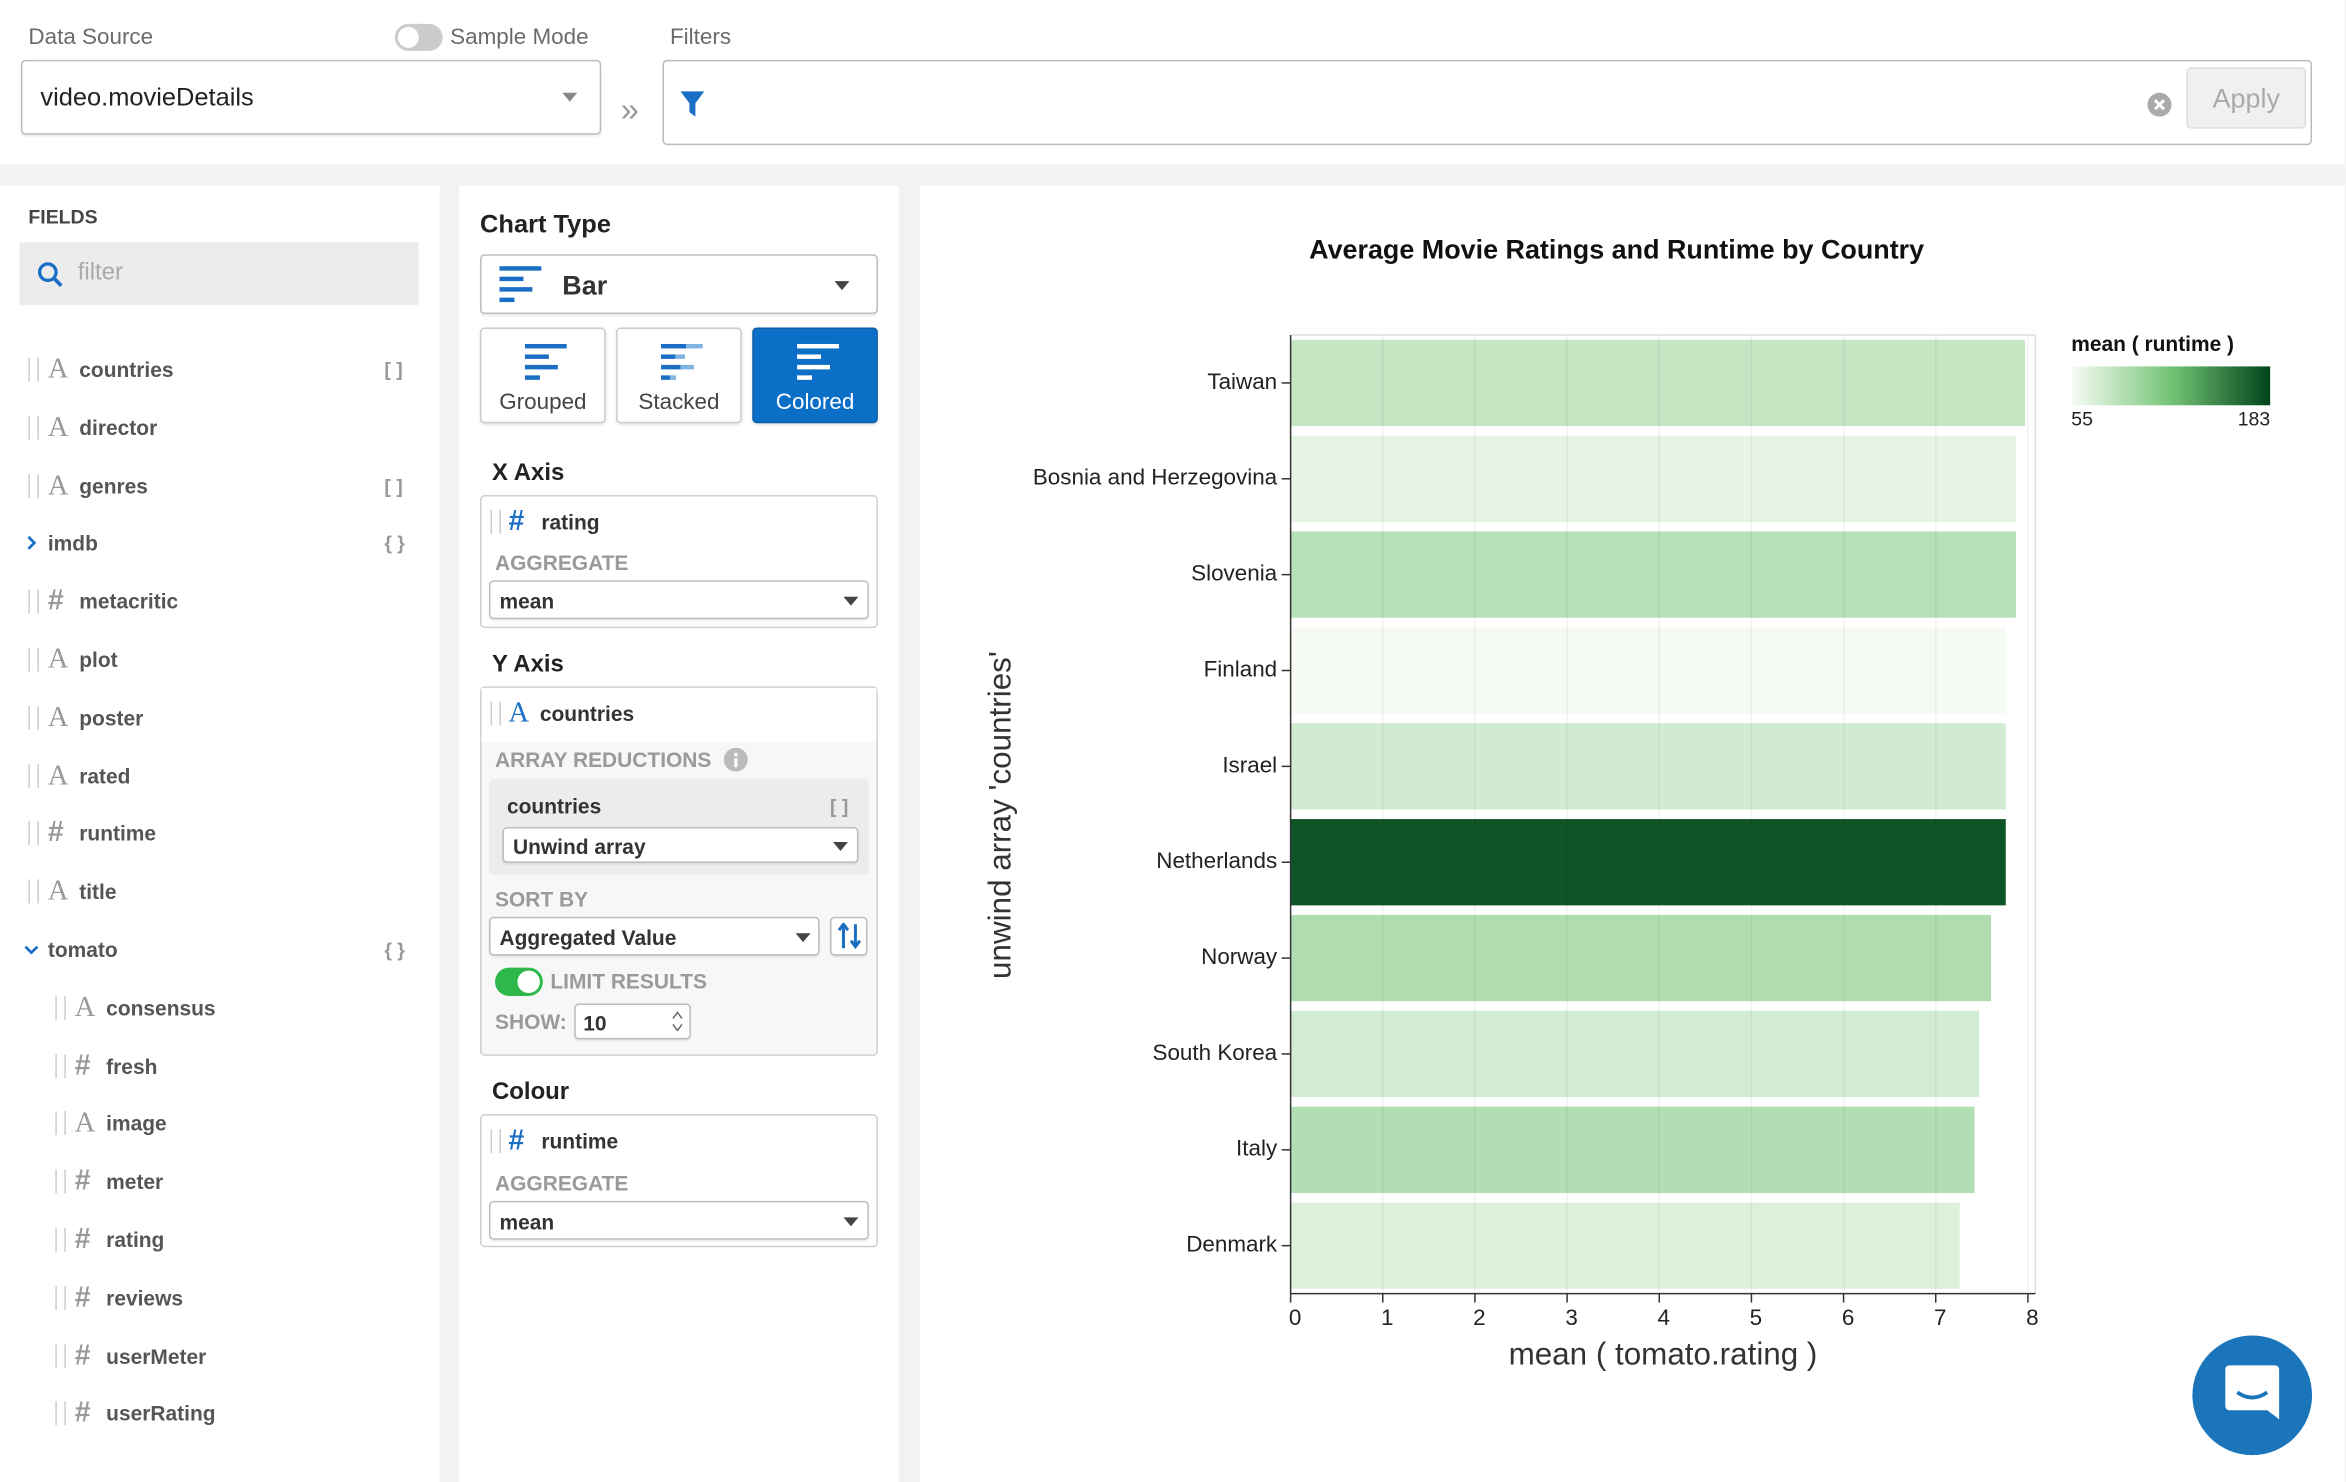  What do you see at coordinates (531, 1021) in the screenshot?
I see `show-label: SHOW:` at bounding box center [531, 1021].